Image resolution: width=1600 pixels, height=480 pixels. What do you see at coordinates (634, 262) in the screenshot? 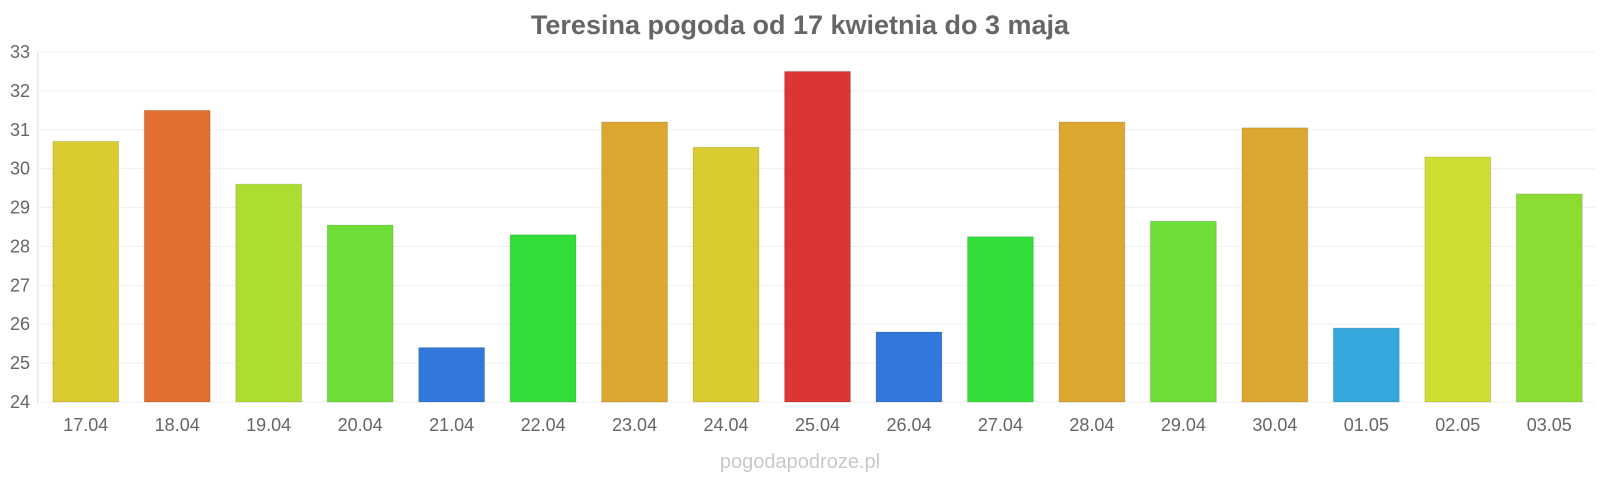
I see `bar-23.04` at bounding box center [634, 262].